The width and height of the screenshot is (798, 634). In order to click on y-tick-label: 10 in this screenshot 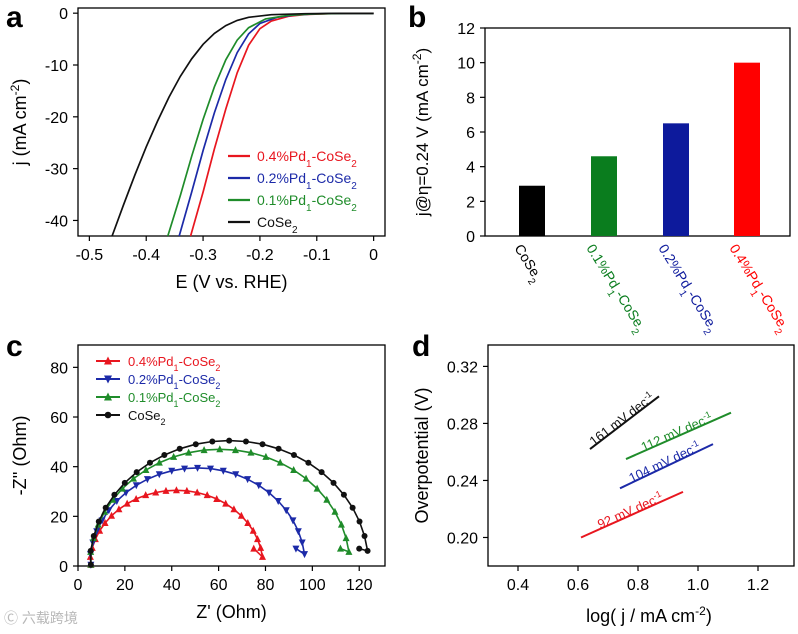, I will do `click(466, 64)`.